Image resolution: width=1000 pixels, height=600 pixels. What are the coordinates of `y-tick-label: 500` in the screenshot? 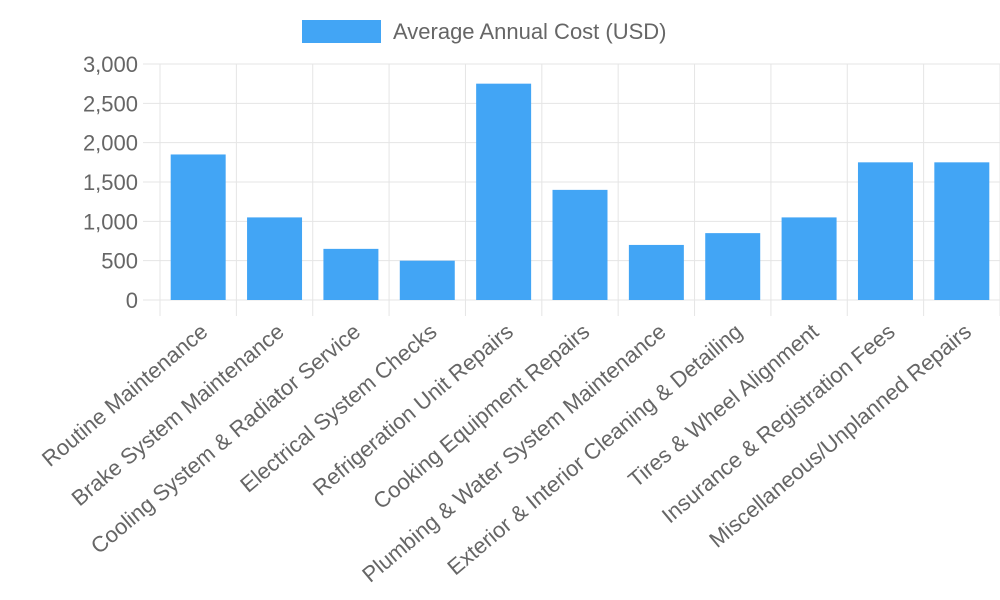 It's located at (119, 261).